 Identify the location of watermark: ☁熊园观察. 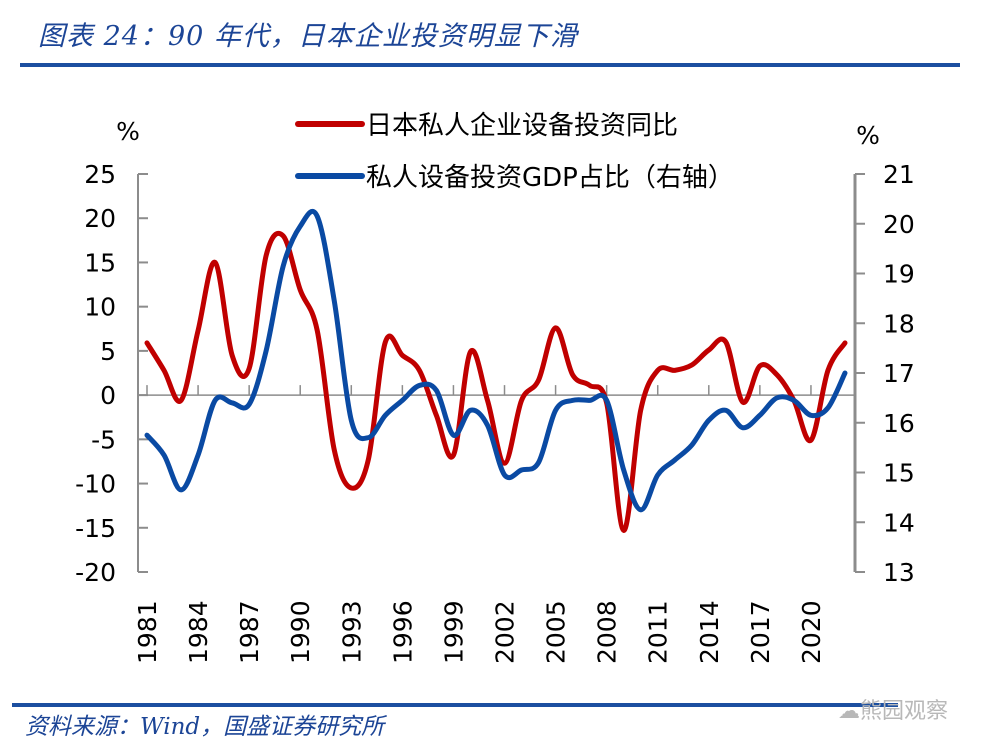
(893, 709).